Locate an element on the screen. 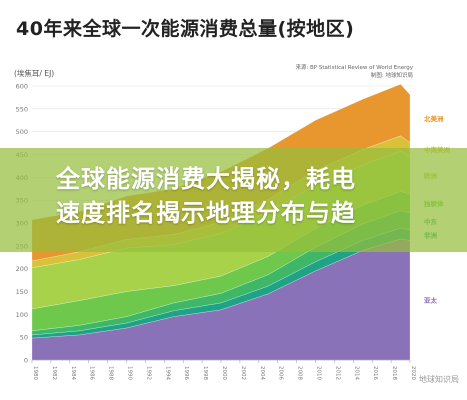  x-tick-label: 2014 is located at coordinates (356, 373).